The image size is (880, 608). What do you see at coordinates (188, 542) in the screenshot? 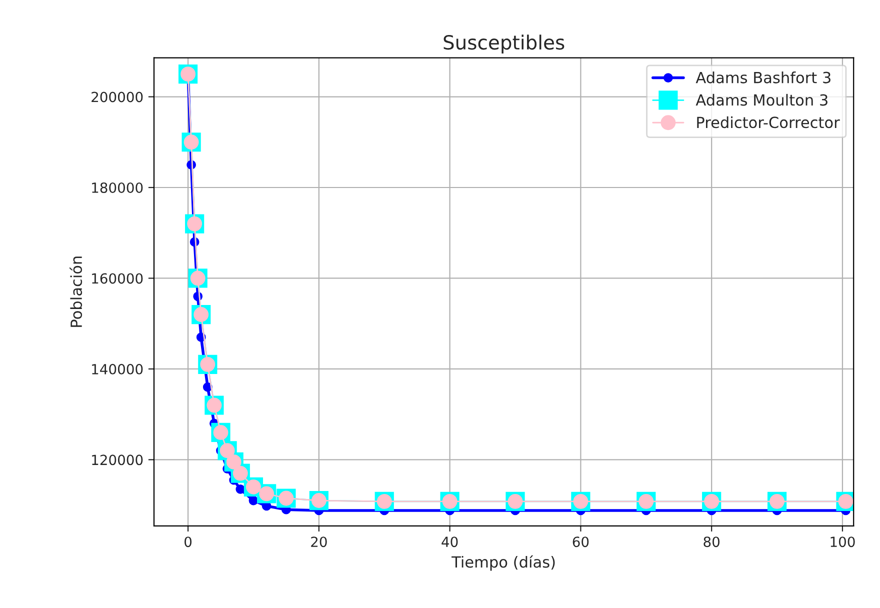
I see `x-tick-label: 0` at bounding box center [188, 542].